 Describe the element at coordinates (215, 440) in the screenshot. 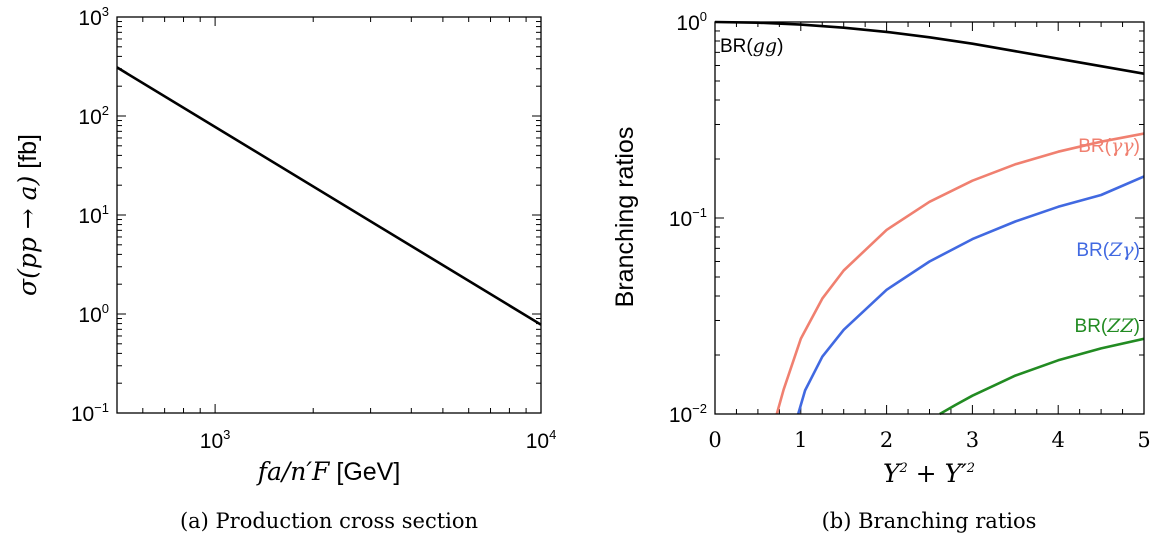

I see `panel-a-x-tick-label: 10³` at that location.